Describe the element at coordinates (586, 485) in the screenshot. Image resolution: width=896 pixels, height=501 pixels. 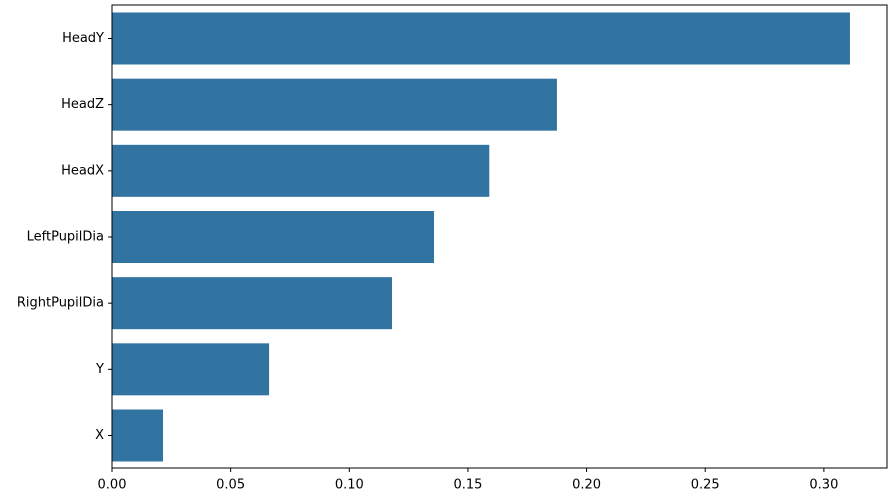
I see `x-tick-label: 0.20` at that location.